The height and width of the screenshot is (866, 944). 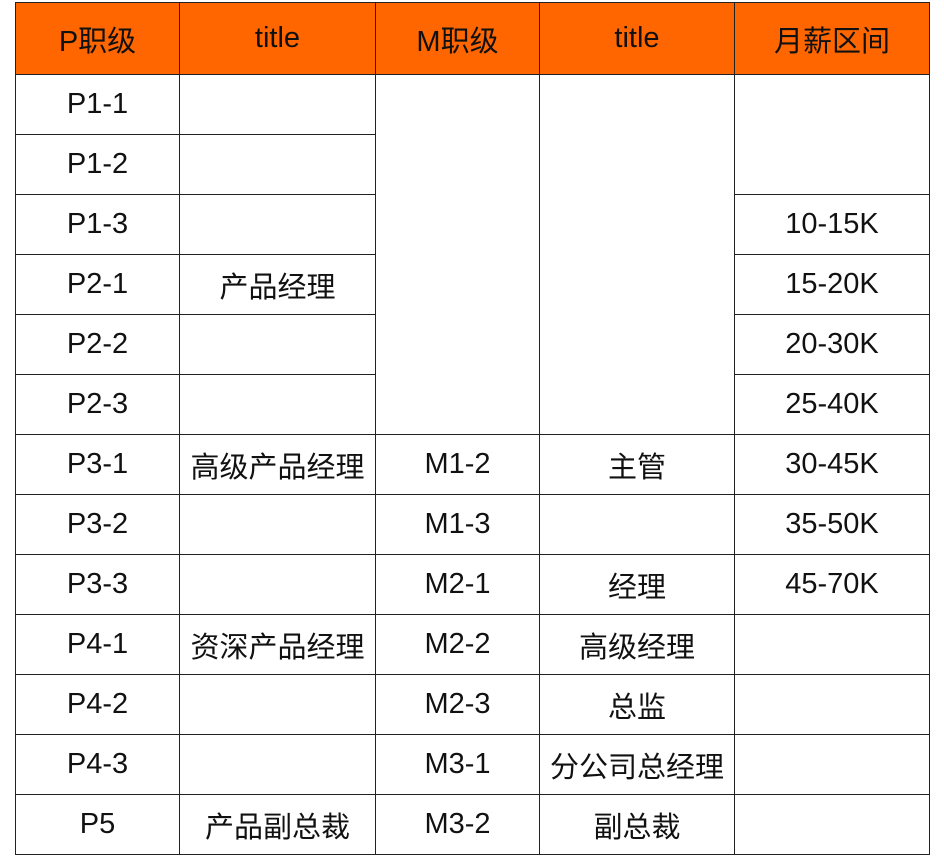 I want to click on p-level-cell: P4-3, so click(x=97, y=764).